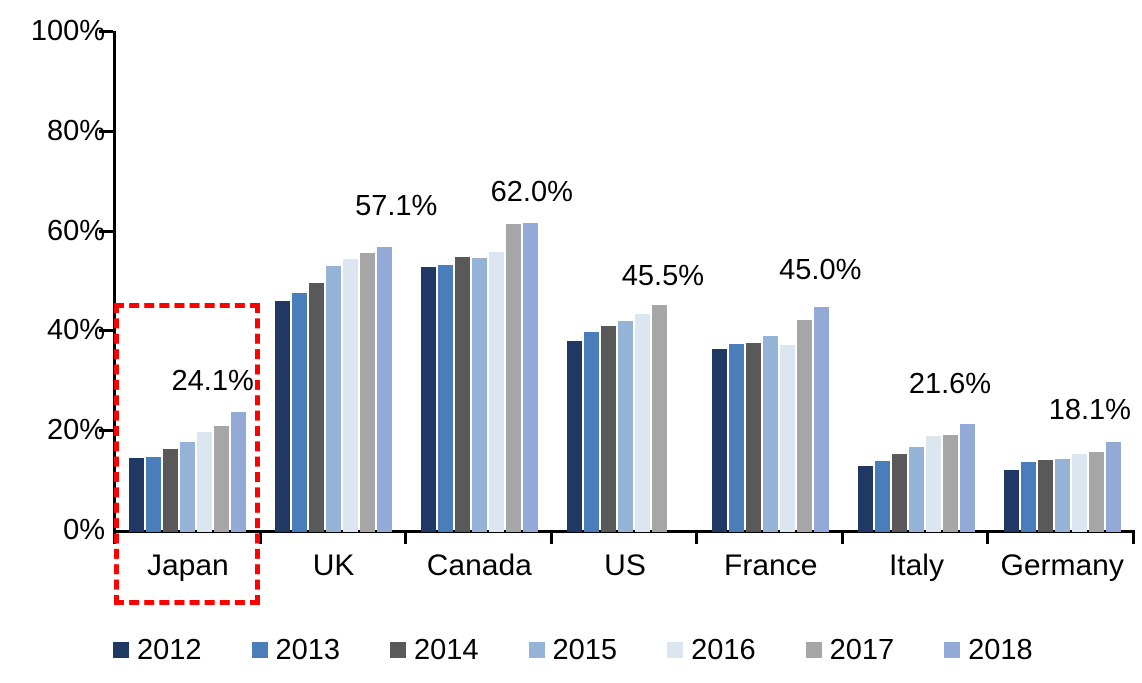  Describe the element at coordinates (428, 399) in the screenshot. I see `bar-2012-canada` at that location.